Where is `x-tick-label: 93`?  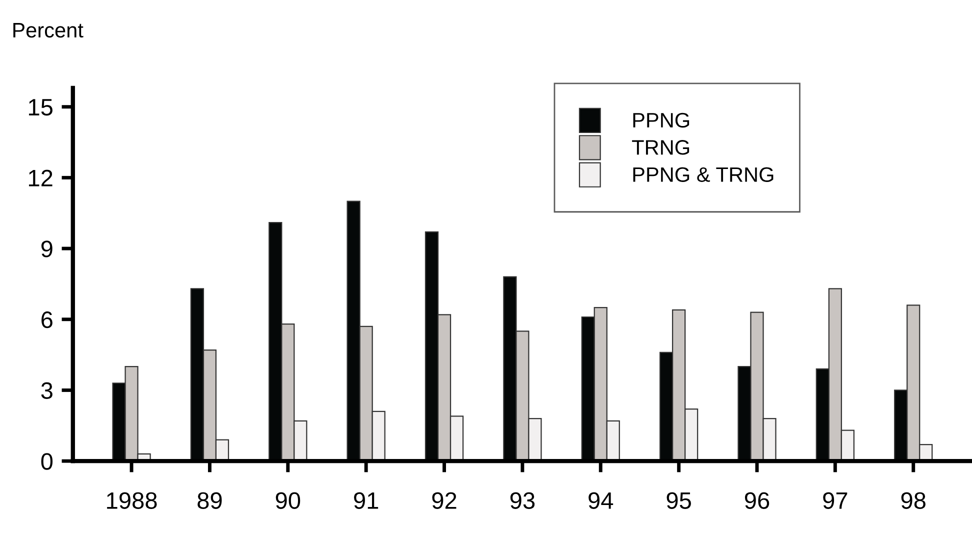 x-tick-label: 93 is located at coordinates (522, 500).